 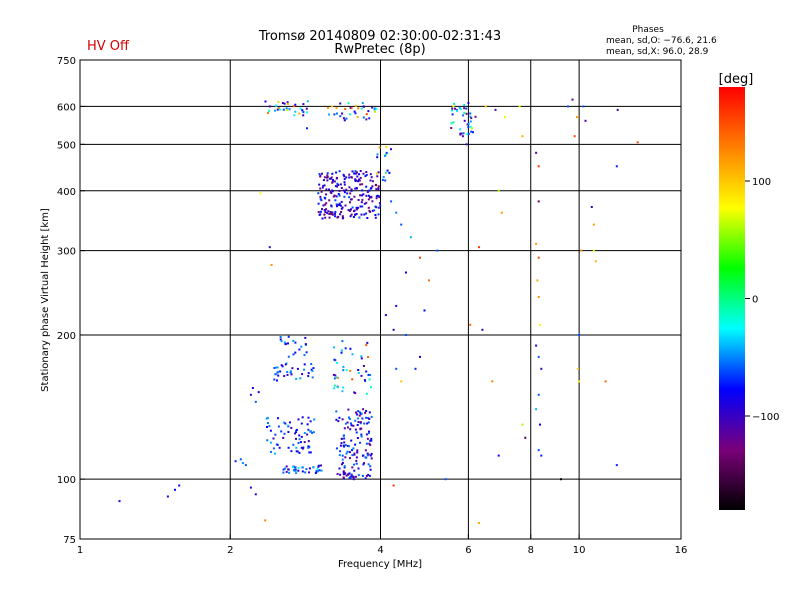 What do you see at coordinates (69, 540) in the screenshot?
I see `y-tick-label: 75` at bounding box center [69, 540].